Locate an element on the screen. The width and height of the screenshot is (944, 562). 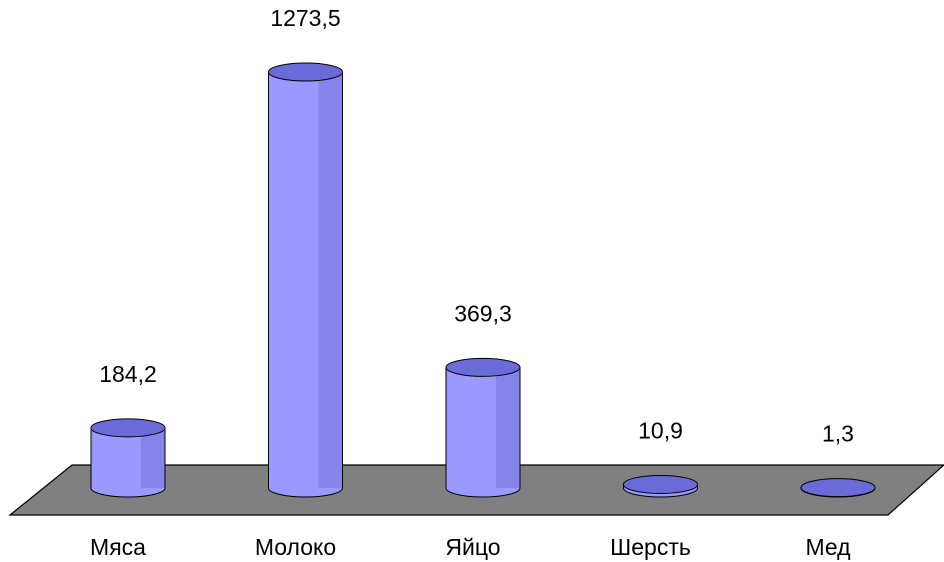
x-tick-label: Мяса is located at coordinates (118, 547).